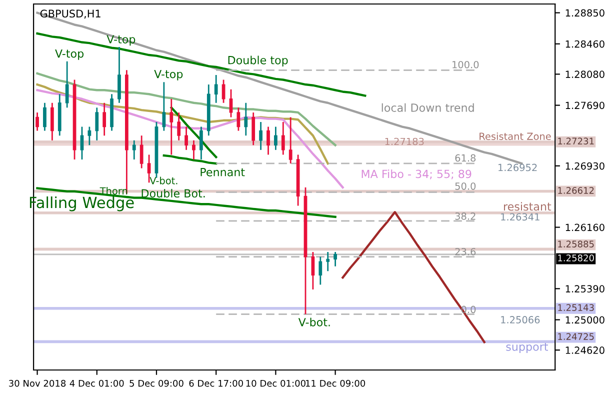 The width and height of the screenshot is (610, 400). What do you see at coordinates (585, 166) in the screenshot?
I see `y-tick-label: 1.26930` at bounding box center [585, 166].